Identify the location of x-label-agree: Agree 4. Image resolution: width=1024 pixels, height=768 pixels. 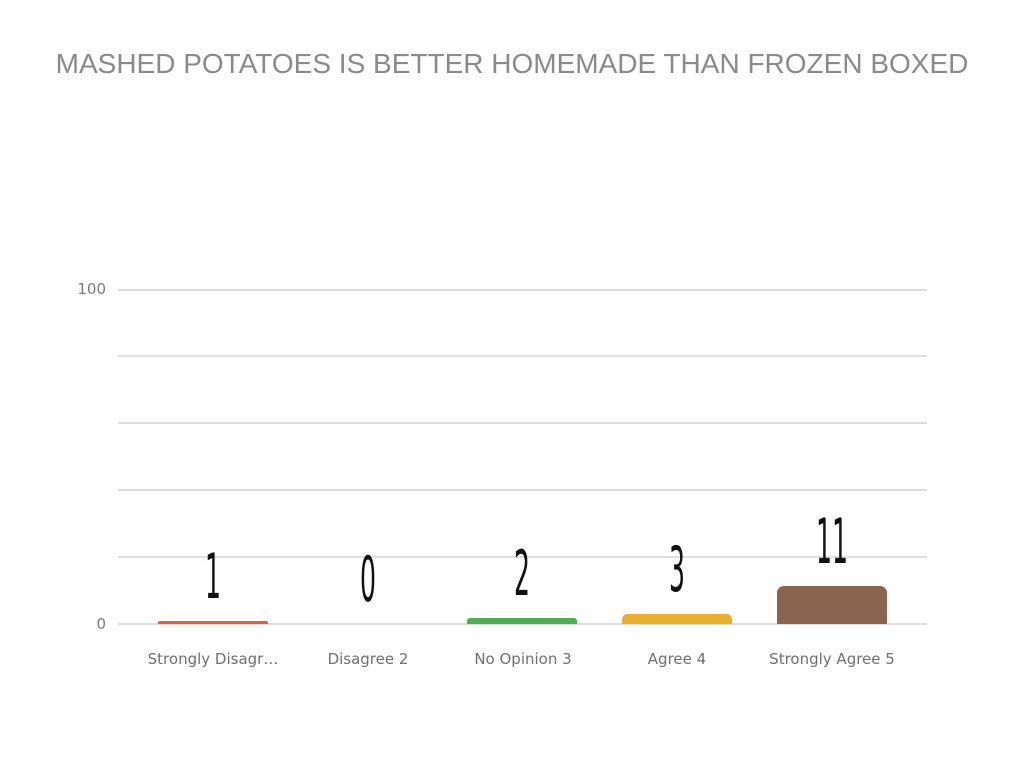
(677, 659).